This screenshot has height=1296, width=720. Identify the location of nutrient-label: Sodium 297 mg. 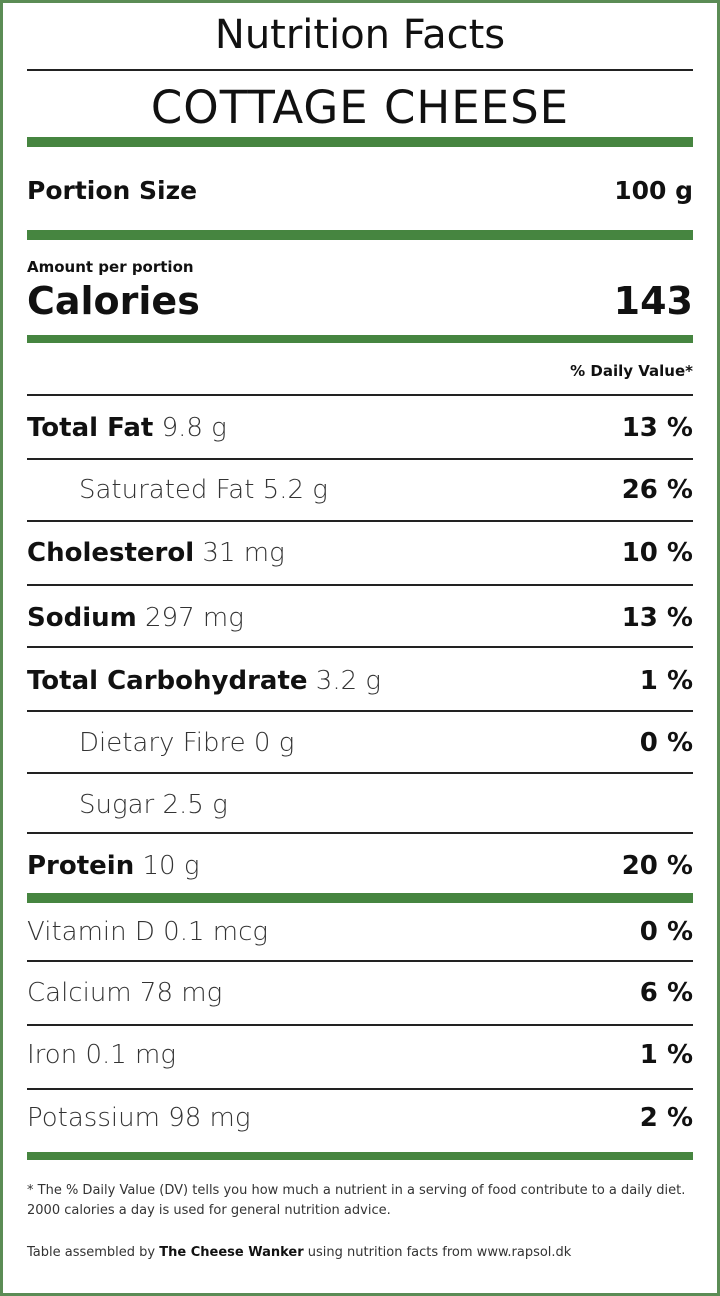
(135, 618).